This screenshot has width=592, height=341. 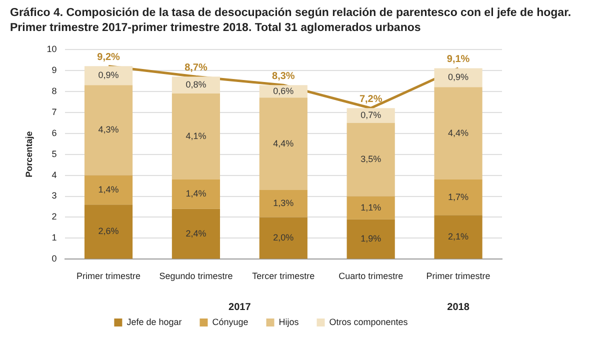 I want to click on data-label: 9,2%, so click(x=108, y=57).